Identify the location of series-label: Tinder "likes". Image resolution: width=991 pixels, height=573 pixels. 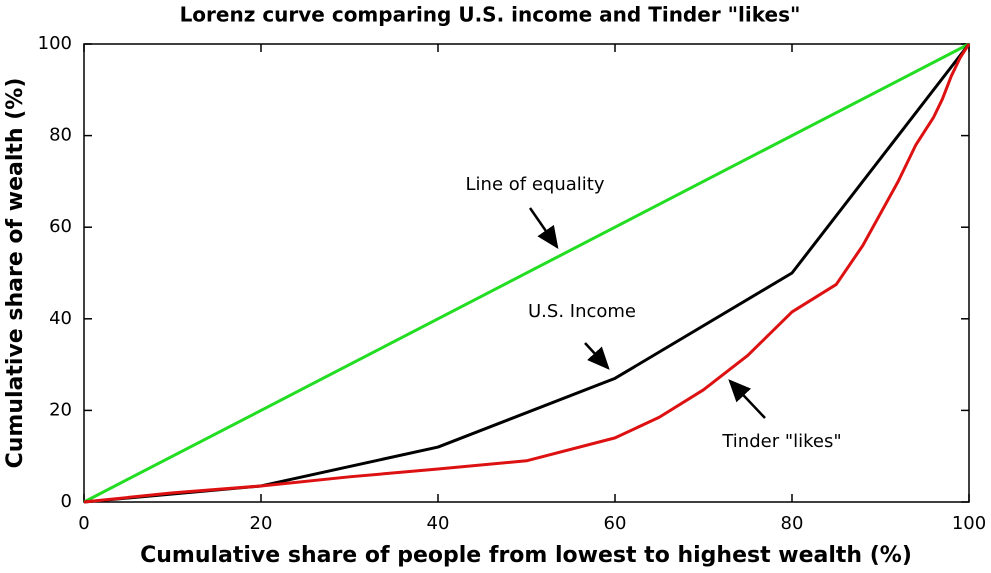
(781, 441).